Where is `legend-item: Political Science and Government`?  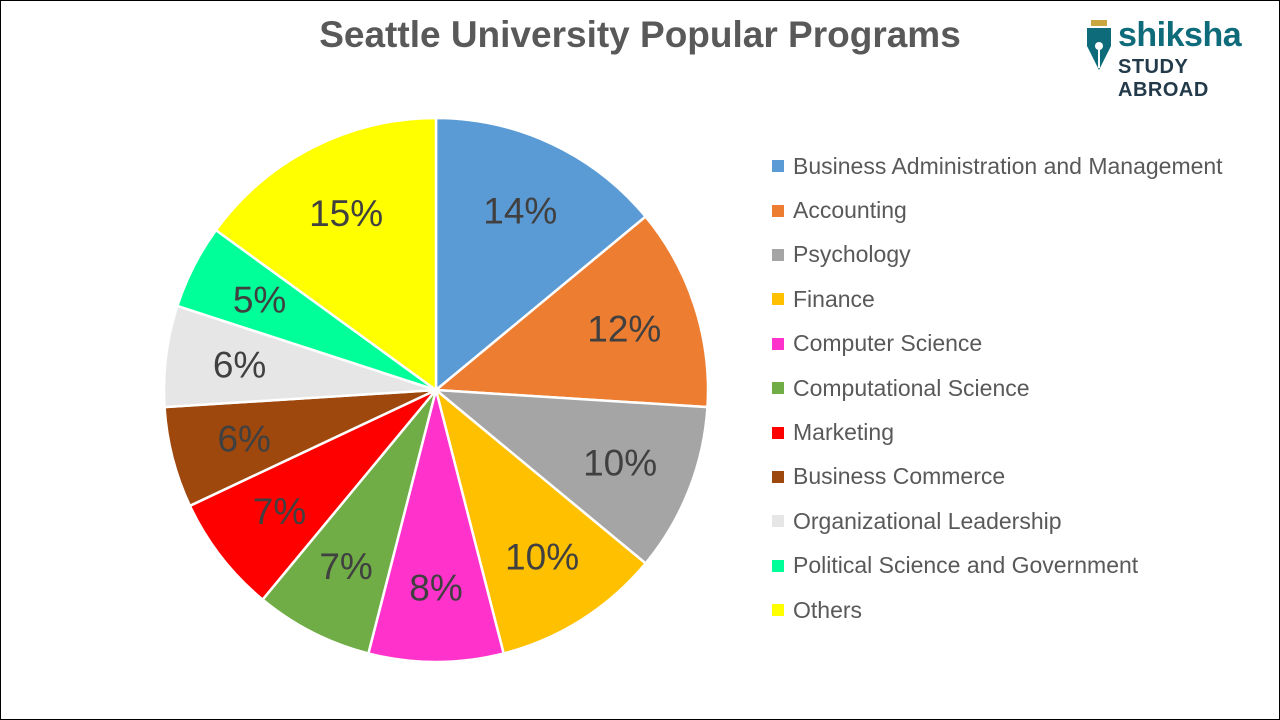
legend-item: Political Science and Government is located at coordinates (997, 566).